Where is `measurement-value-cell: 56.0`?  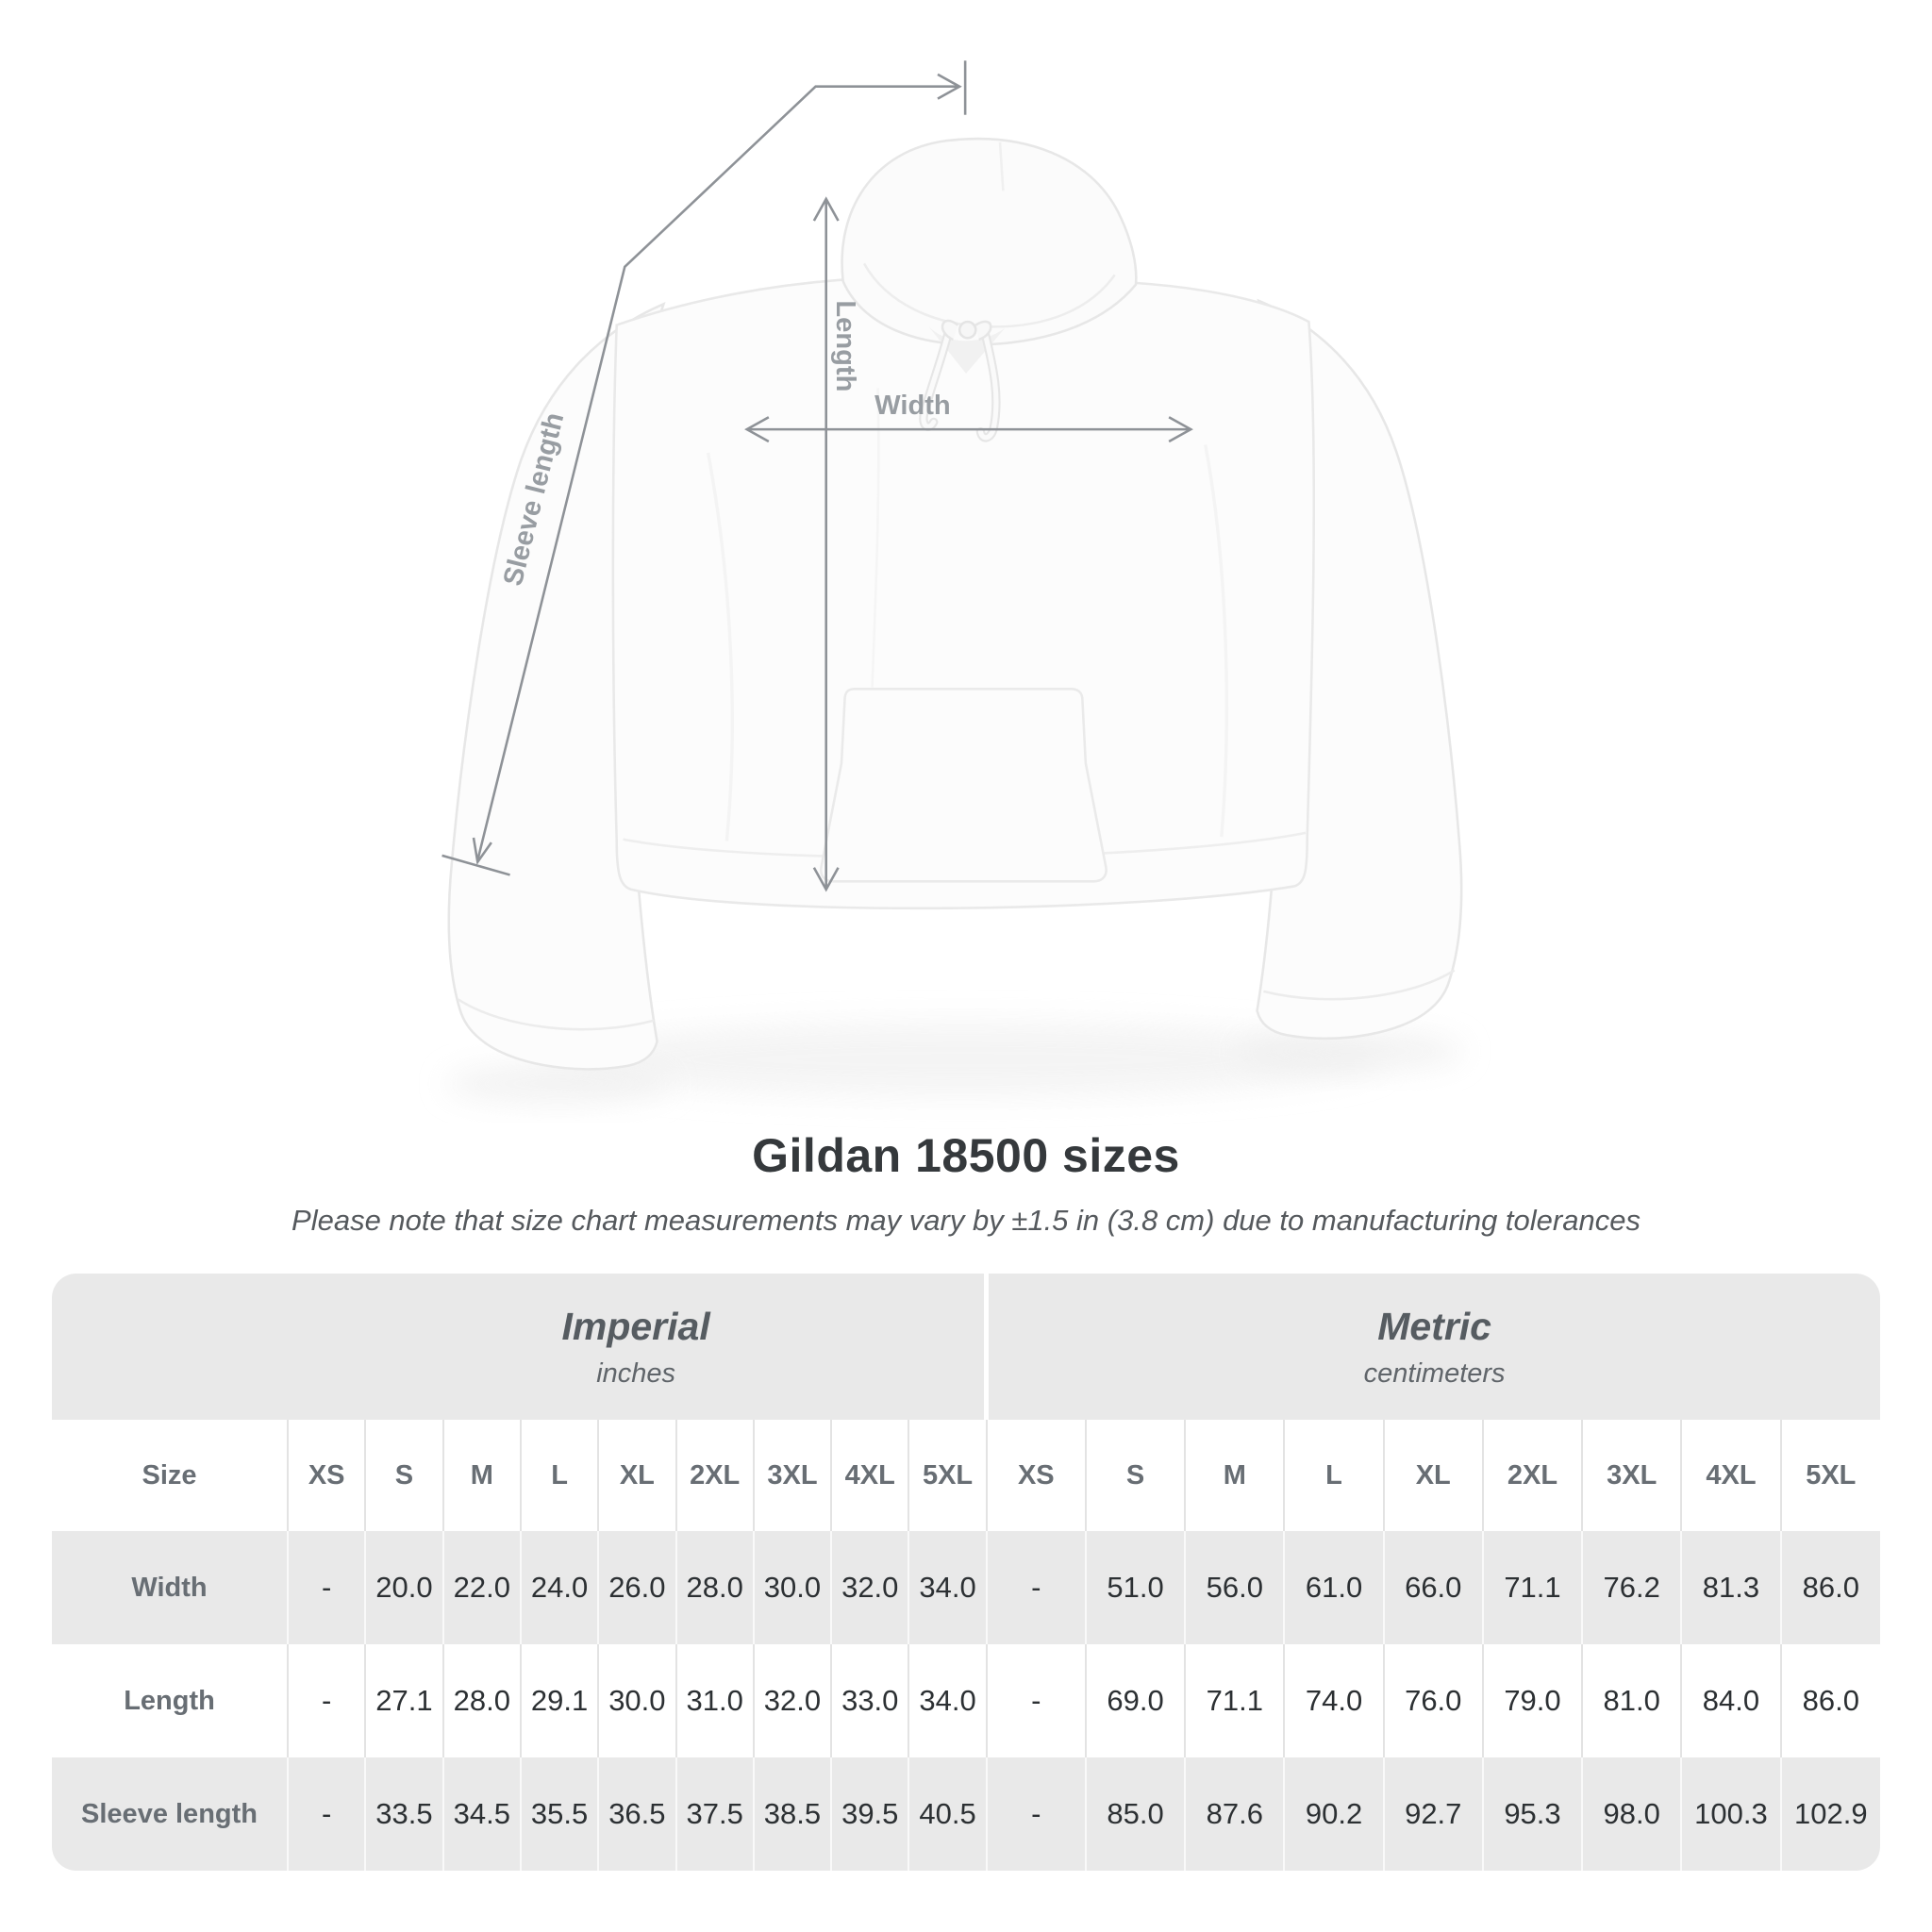
measurement-value-cell: 56.0 is located at coordinates (1234, 1588).